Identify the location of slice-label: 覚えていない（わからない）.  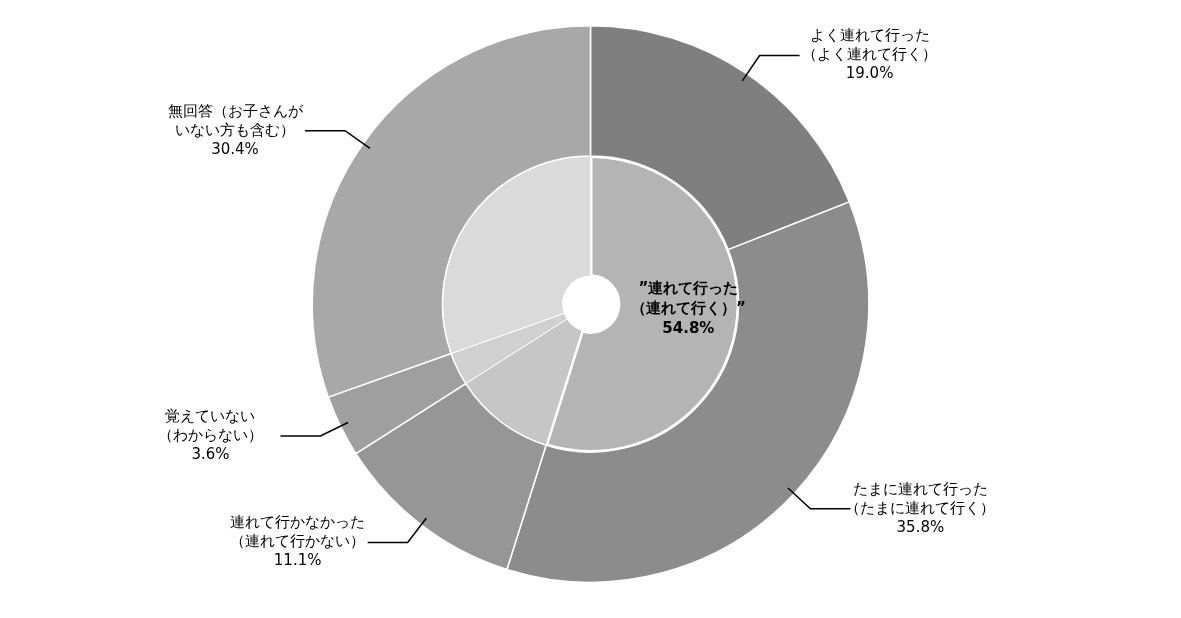
(210, 425).